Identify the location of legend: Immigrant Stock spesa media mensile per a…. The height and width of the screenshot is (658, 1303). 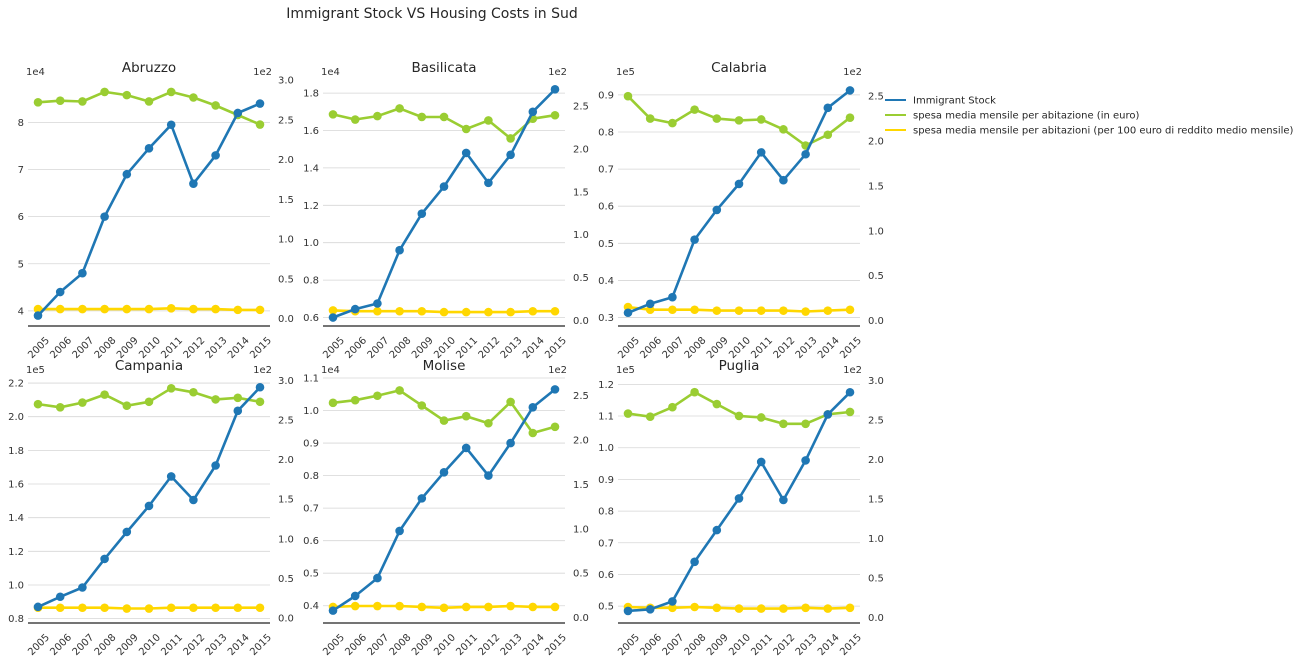
(1089, 116).